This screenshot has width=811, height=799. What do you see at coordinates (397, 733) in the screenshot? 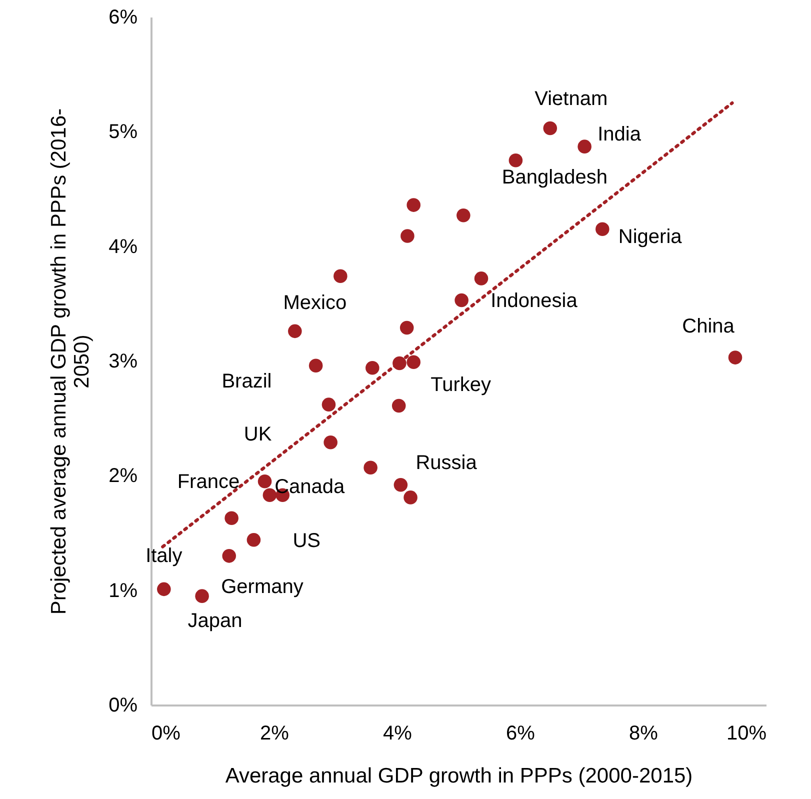
I see `x-tick-label: 4%` at bounding box center [397, 733].